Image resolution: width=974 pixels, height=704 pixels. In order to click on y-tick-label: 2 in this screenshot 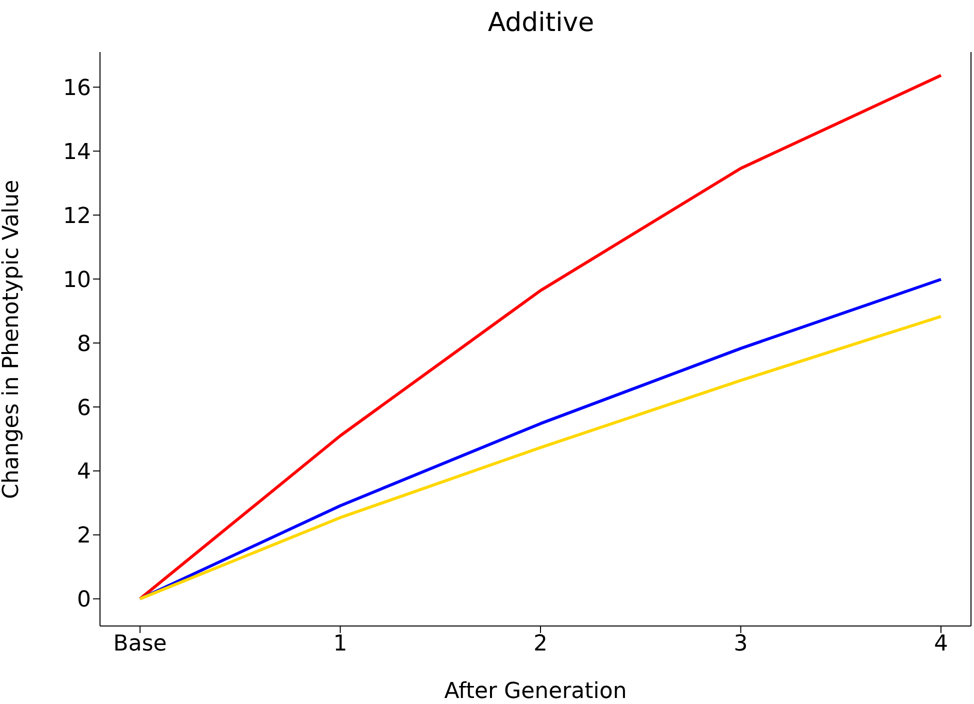, I will do `click(84, 536)`.